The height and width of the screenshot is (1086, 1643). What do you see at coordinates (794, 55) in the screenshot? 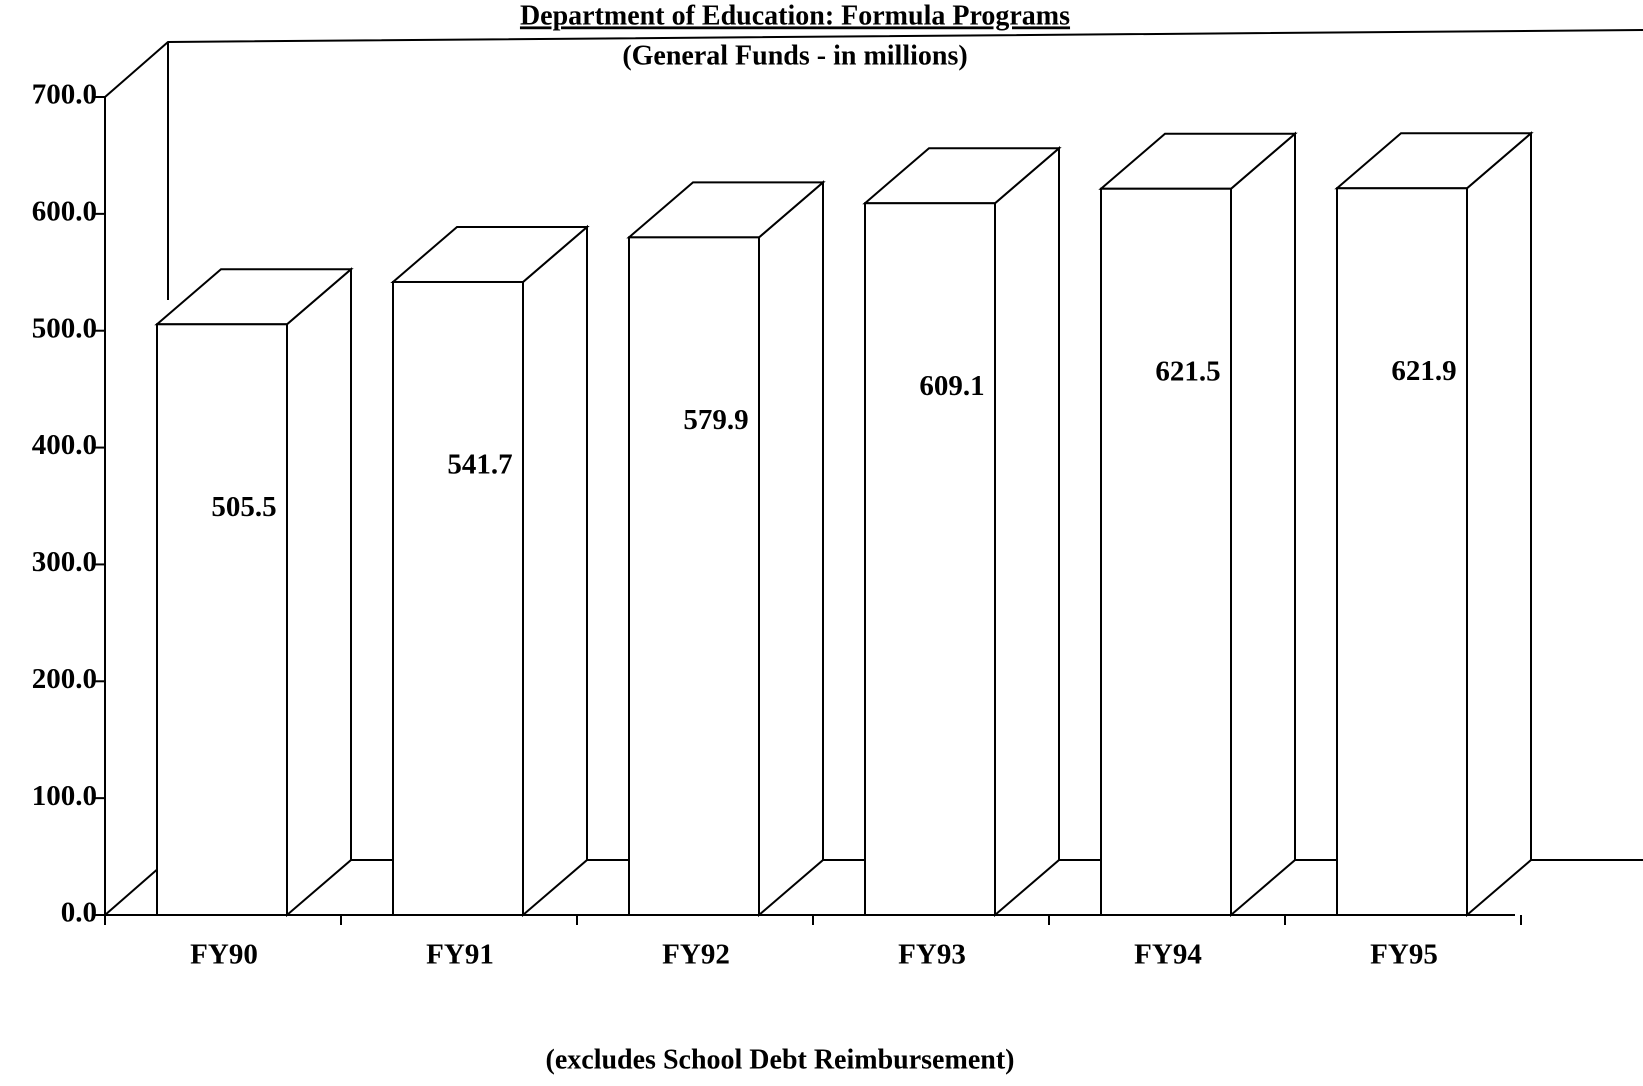
I see `chart-subtitle: (General Funds - in millions)` at bounding box center [794, 55].